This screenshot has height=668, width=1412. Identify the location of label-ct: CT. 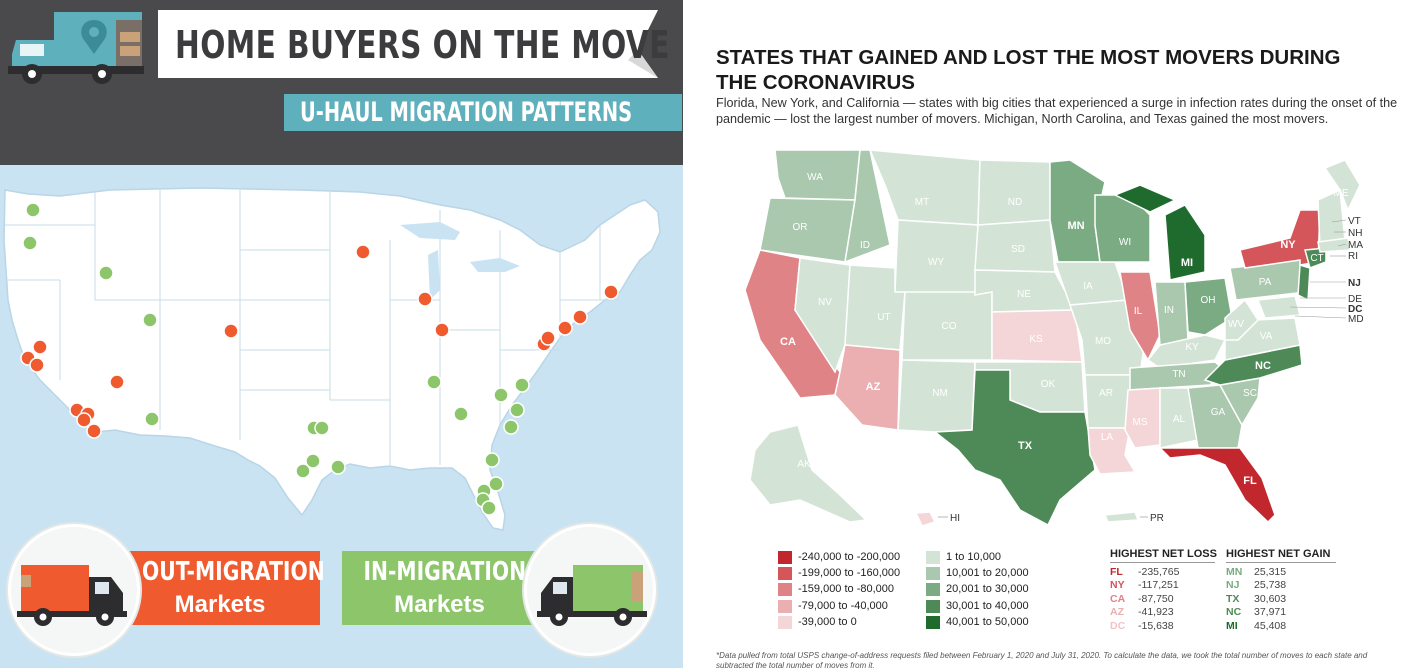
(1316, 258).